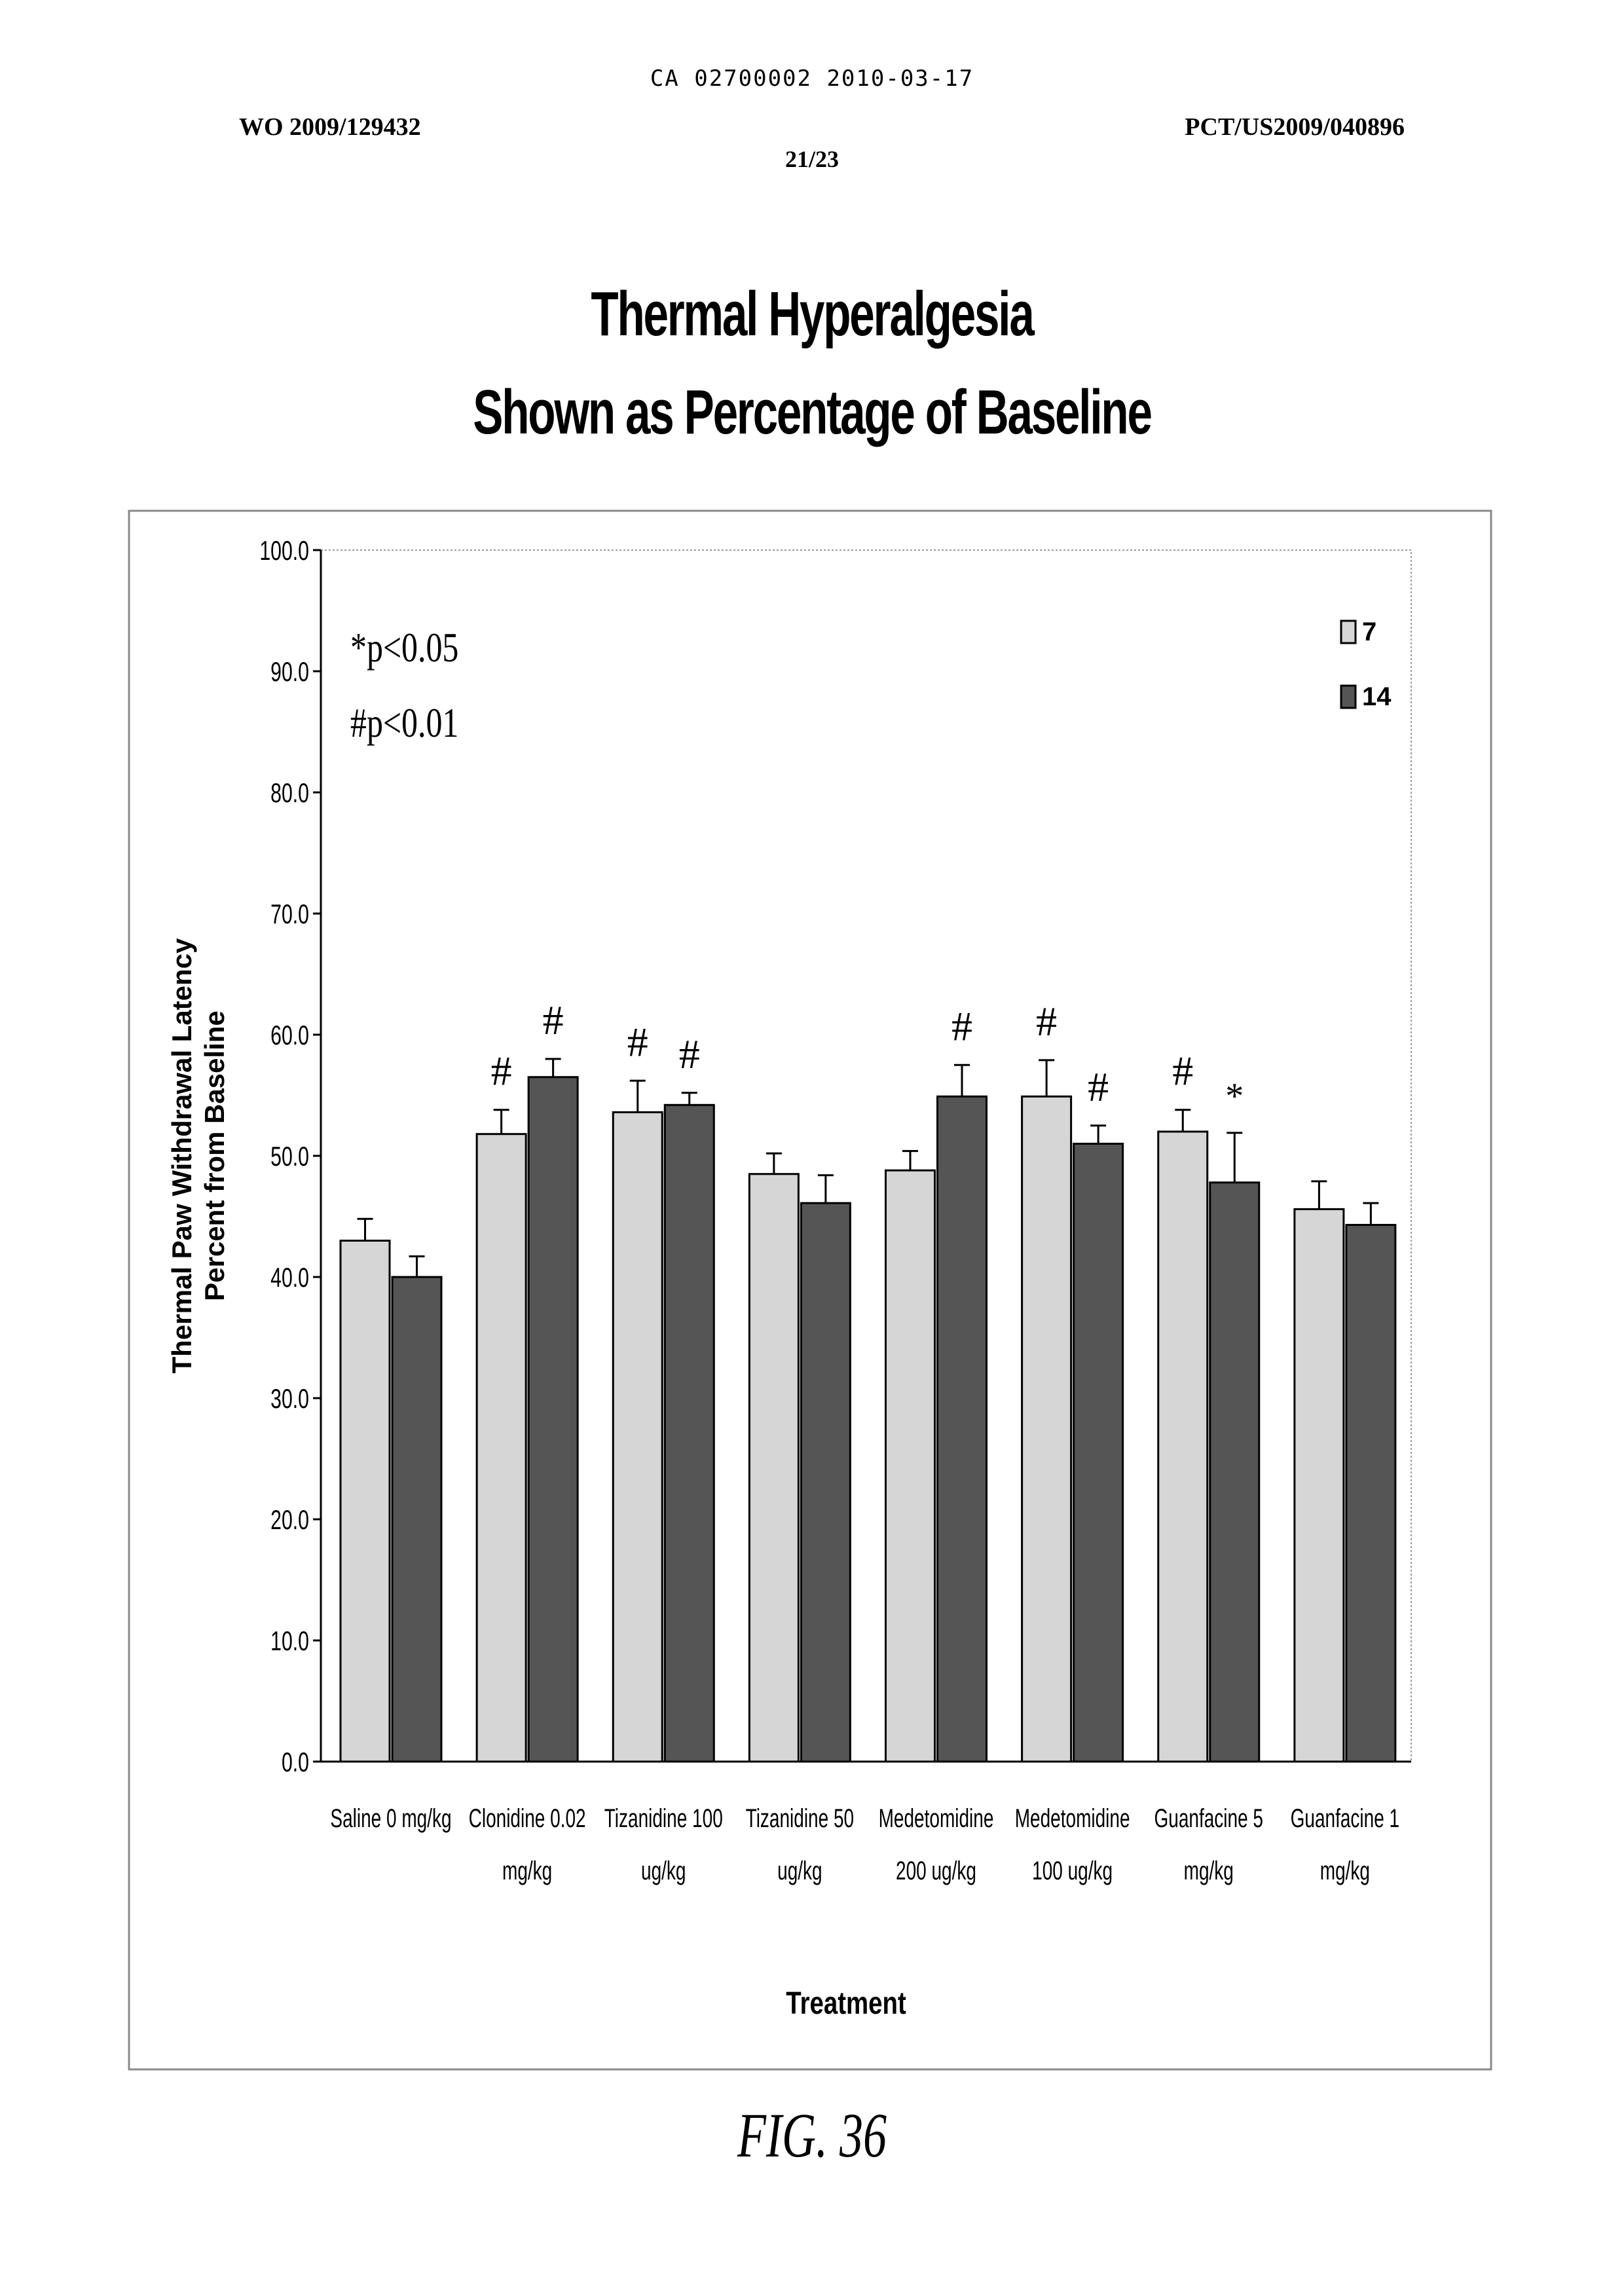 The image size is (1624, 2294). What do you see at coordinates (289, 671) in the screenshot?
I see `y-tick-label: 90.0` at bounding box center [289, 671].